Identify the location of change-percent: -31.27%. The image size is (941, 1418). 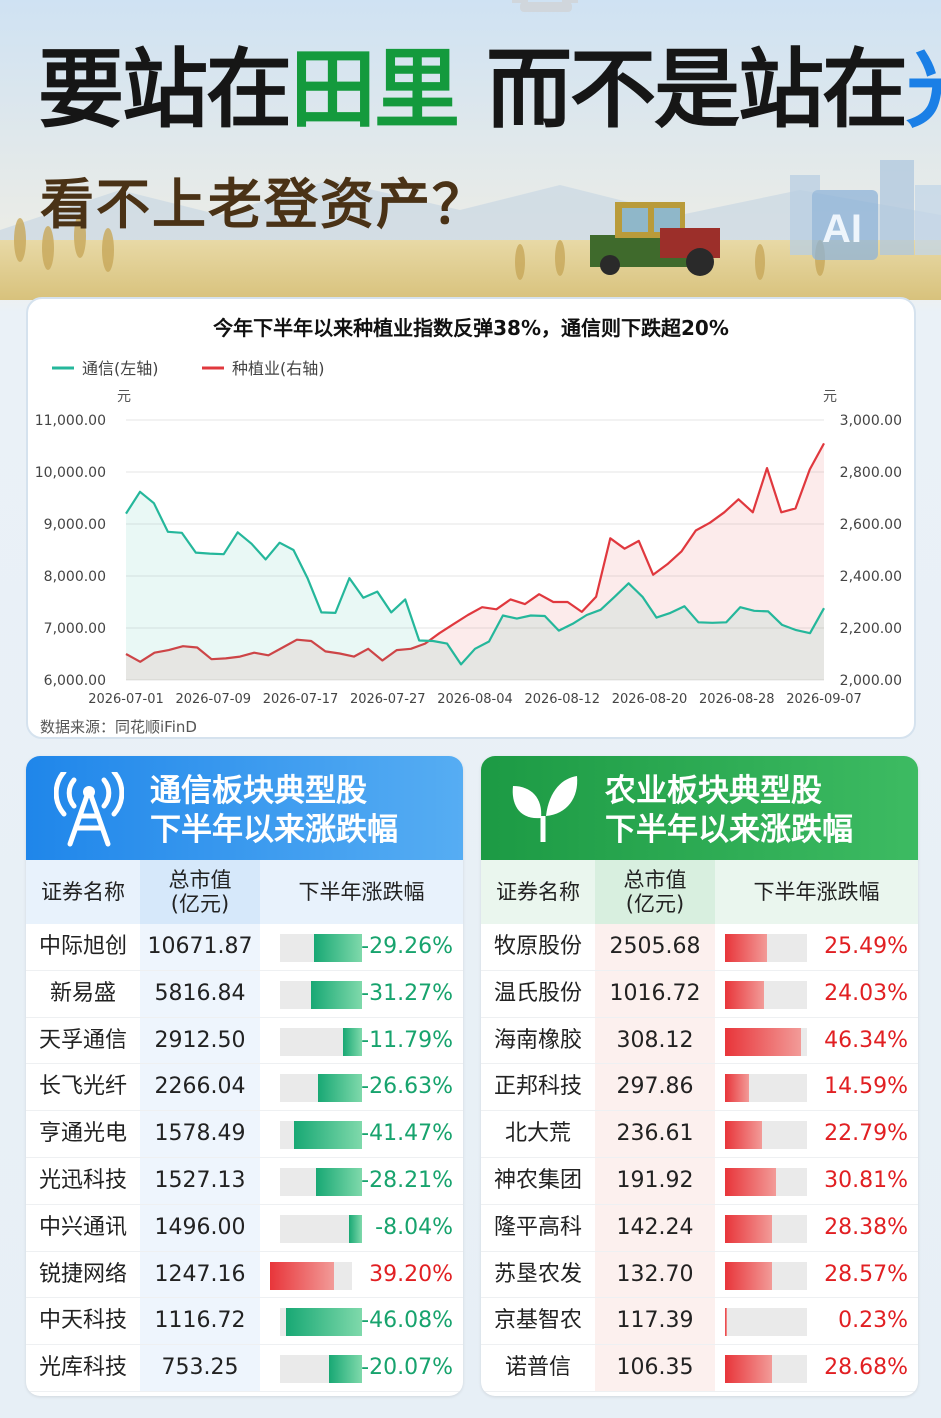
(407, 993).